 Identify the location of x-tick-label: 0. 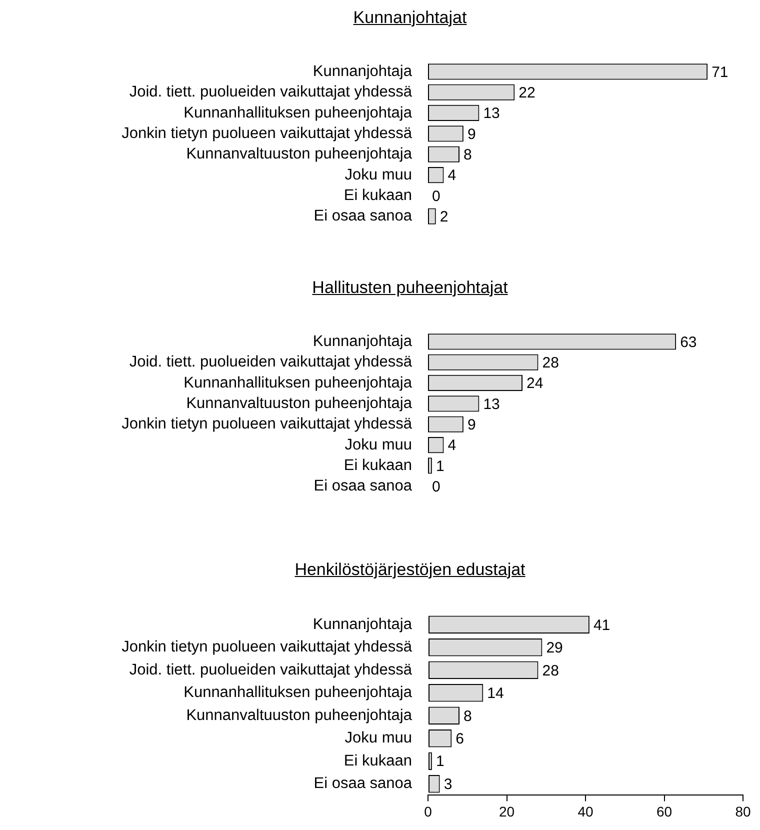
(428, 811).